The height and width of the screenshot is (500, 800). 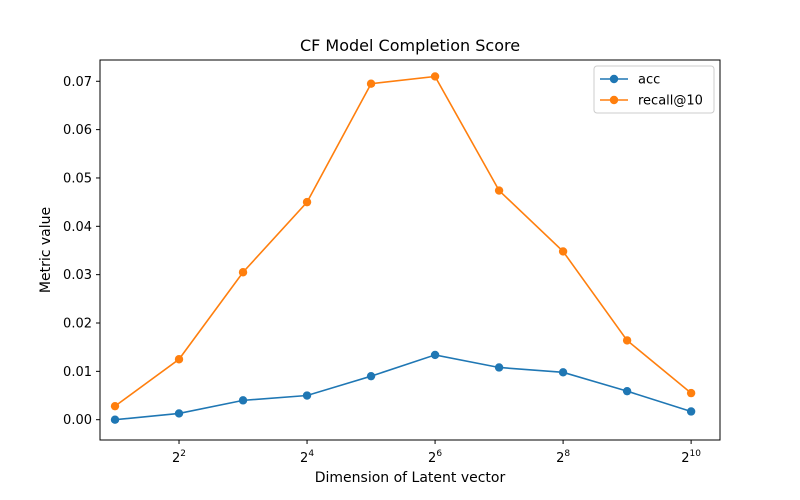 I want to click on x-tick-exponent: 6, so click(x=439, y=454).